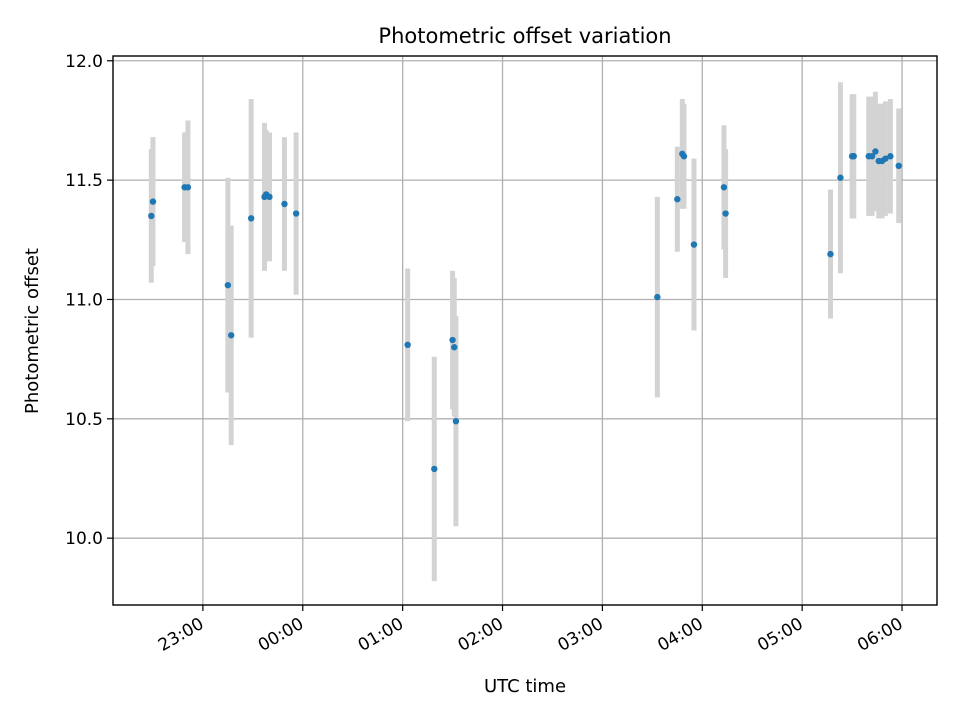 The height and width of the screenshot is (720, 960). What do you see at coordinates (524, 36) in the screenshot?
I see `chart-title: Photometric offset variation` at bounding box center [524, 36].